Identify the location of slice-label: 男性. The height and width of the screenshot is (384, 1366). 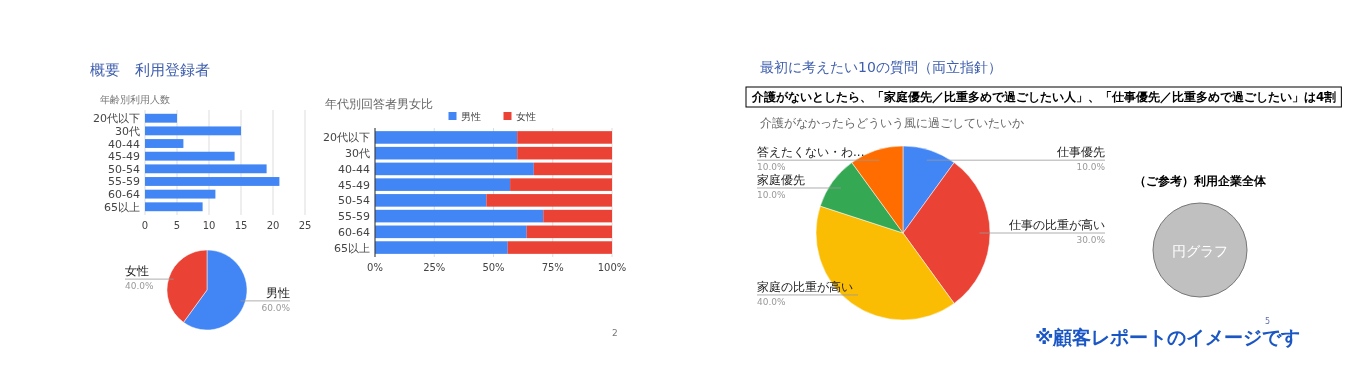
(278, 292).